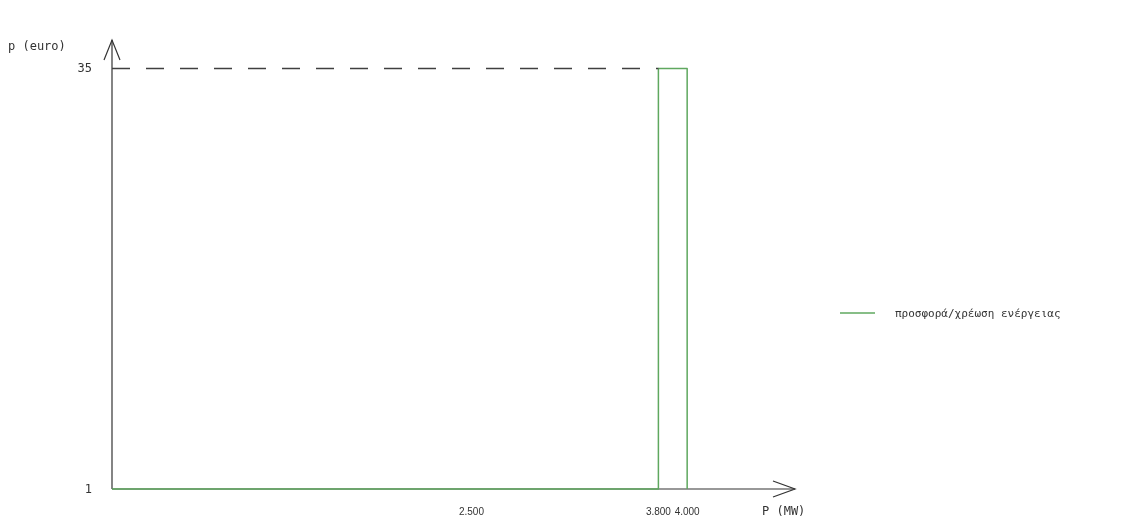 This screenshot has width=1131, height=527. What do you see at coordinates (784, 511) in the screenshot?
I see `x-axis-title: P (MW)` at bounding box center [784, 511].